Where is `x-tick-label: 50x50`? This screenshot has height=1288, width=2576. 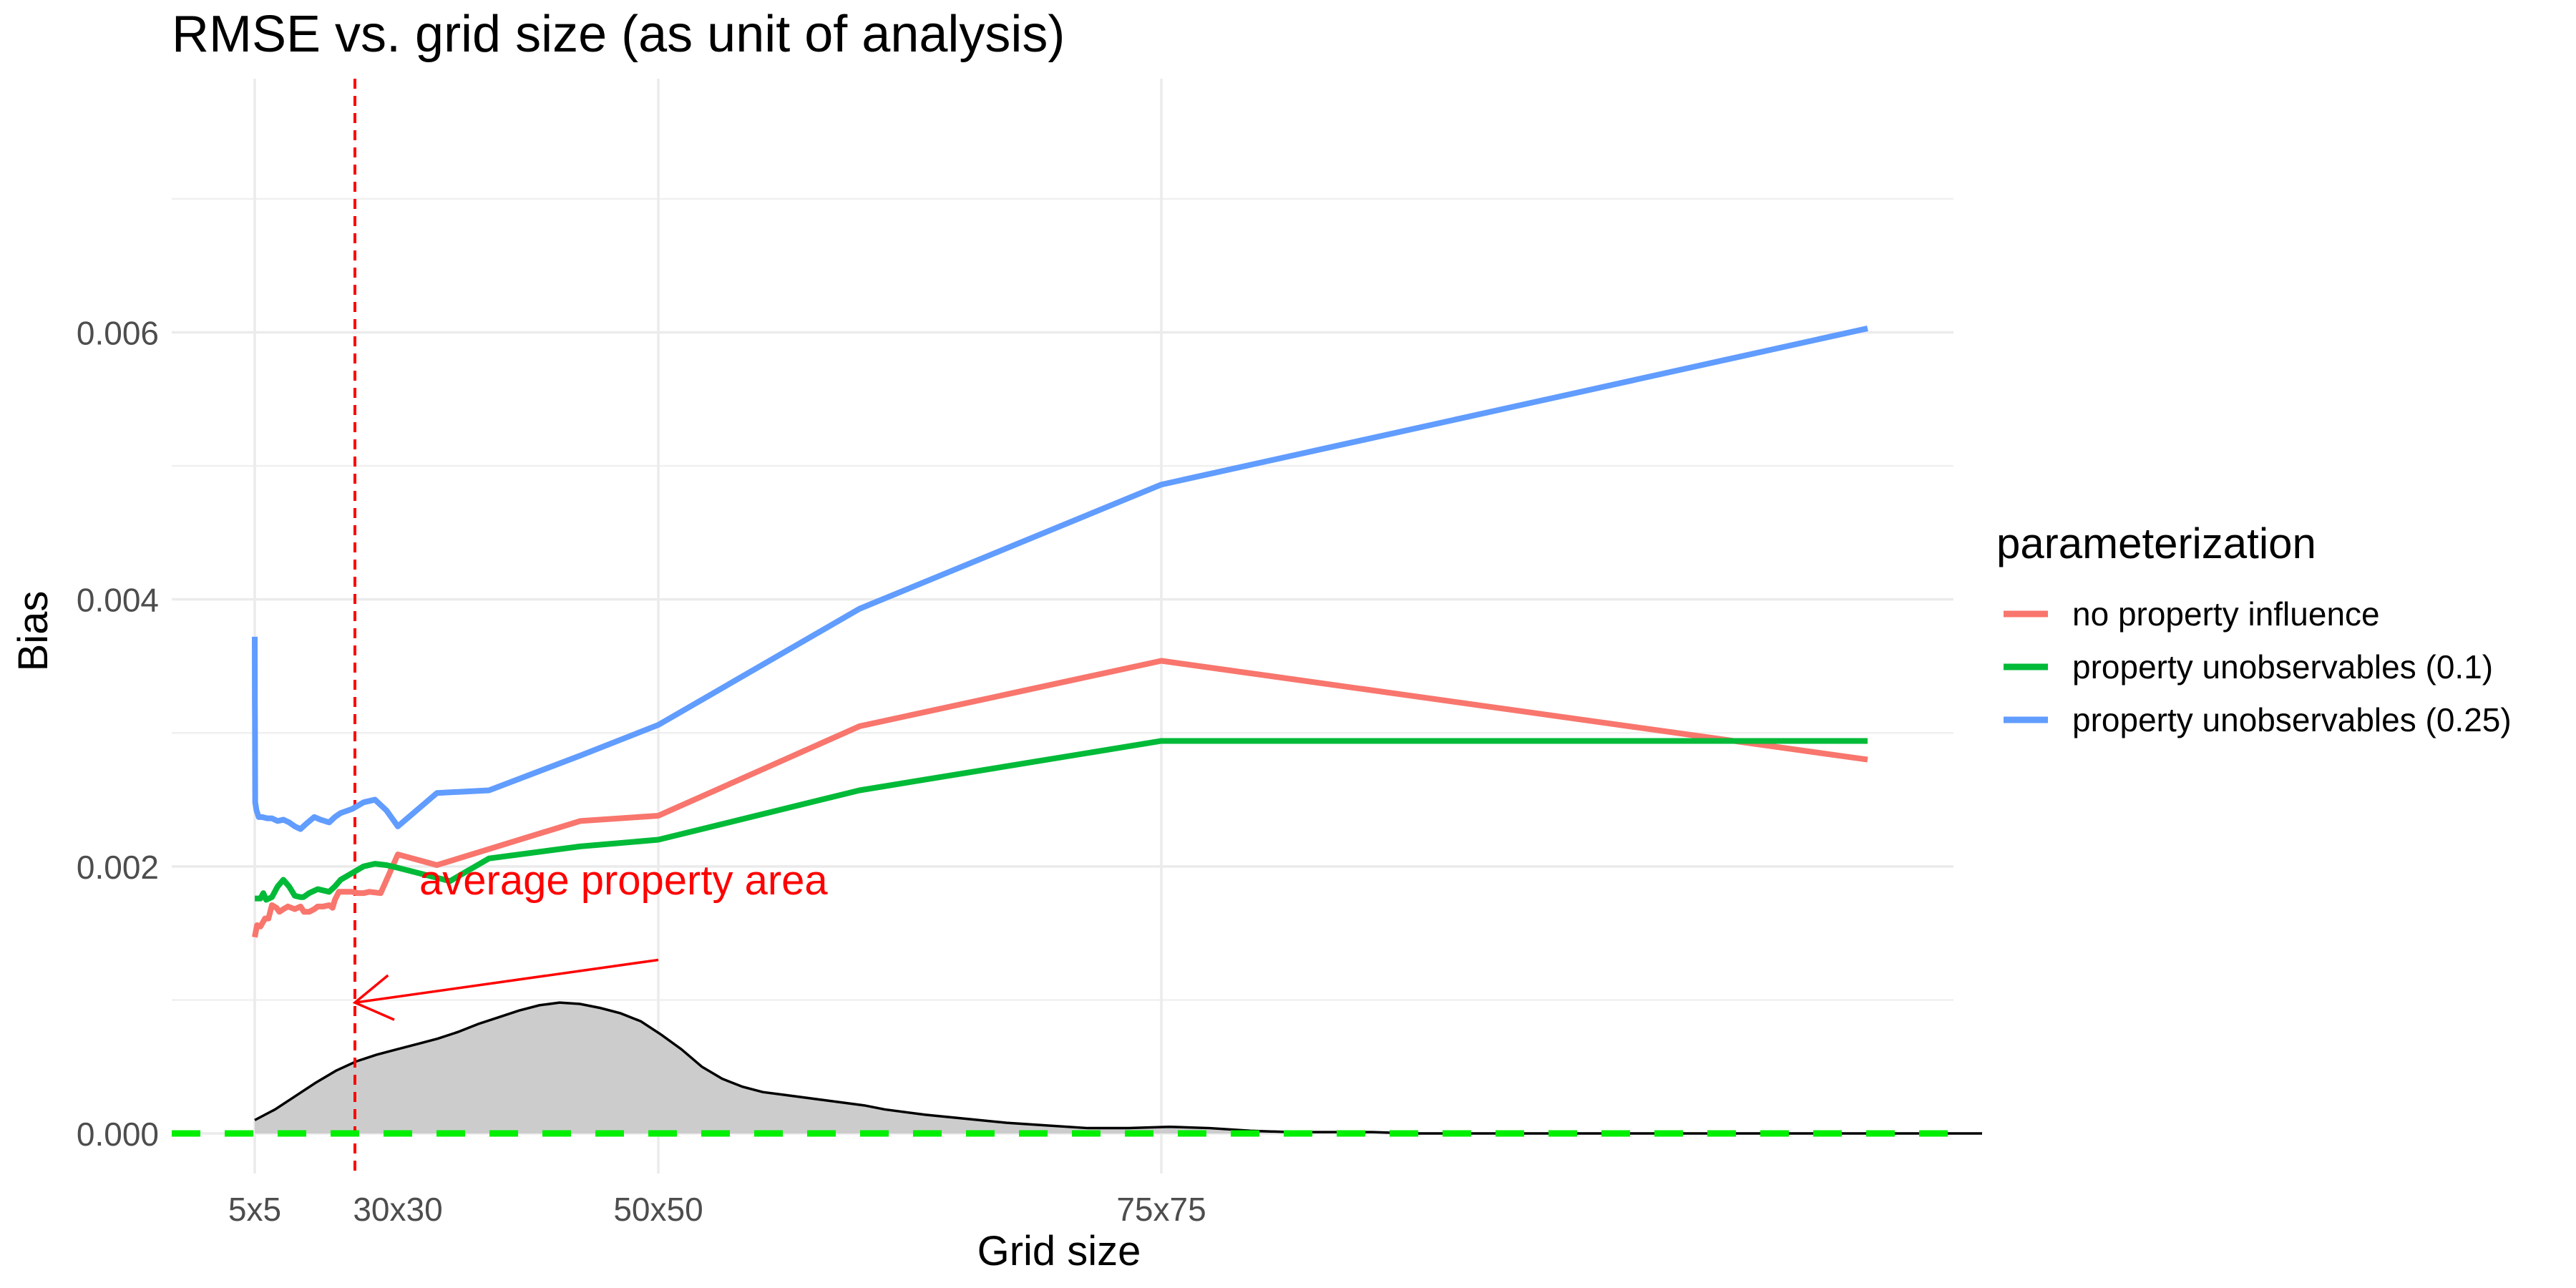
x-tick-label: 50x50 is located at coordinates (658, 1209).